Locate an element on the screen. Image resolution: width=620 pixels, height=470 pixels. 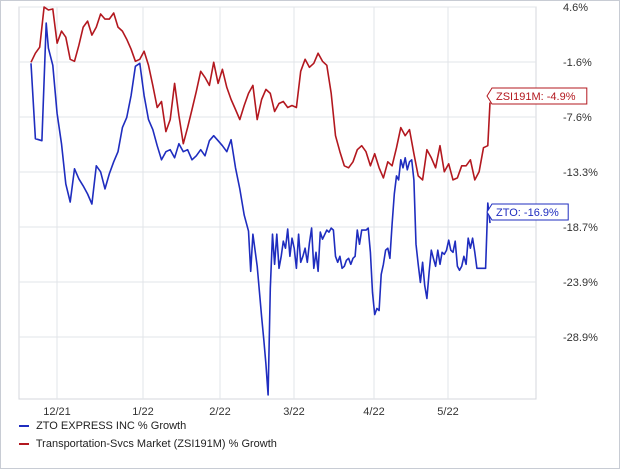
y-tick-label: -28.9% is located at coordinates (580, 338).